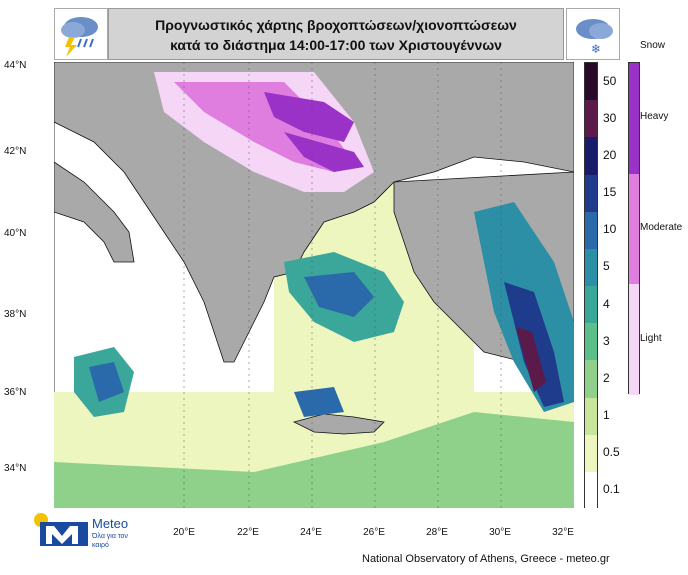 The image size is (688, 575). What do you see at coordinates (15, 233) in the screenshot?
I see `lat-label-40: 40°N` at bounding box center [15, 233].